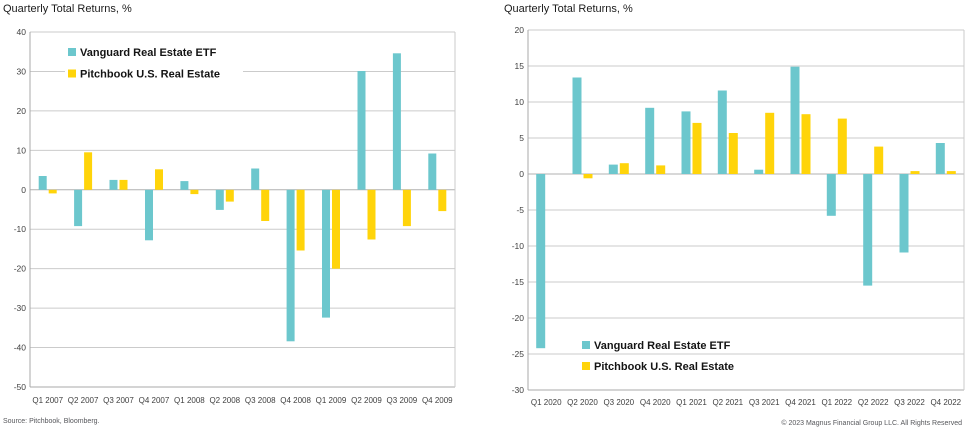 The image size is (974, 436). I want to click on x-tick-label: Q1 2021, so click(691, 402).